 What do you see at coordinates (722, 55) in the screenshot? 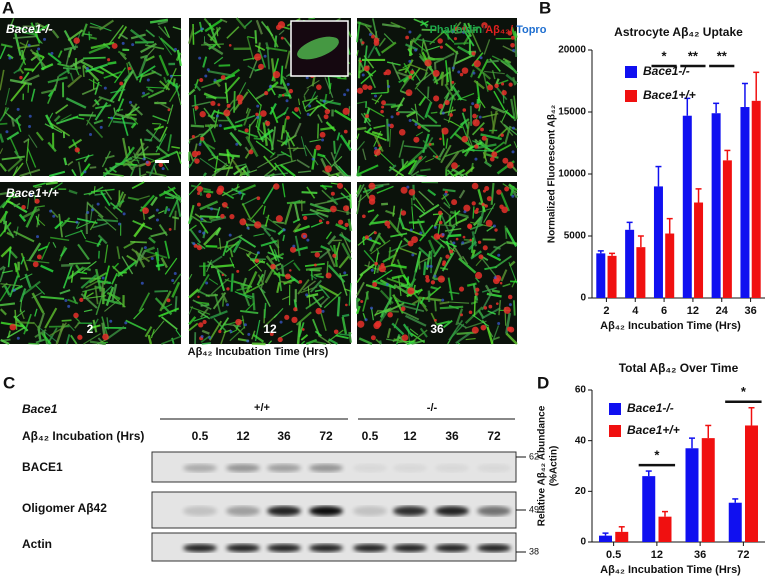
I see `significance-label: **` at bounding box center [722, 55].